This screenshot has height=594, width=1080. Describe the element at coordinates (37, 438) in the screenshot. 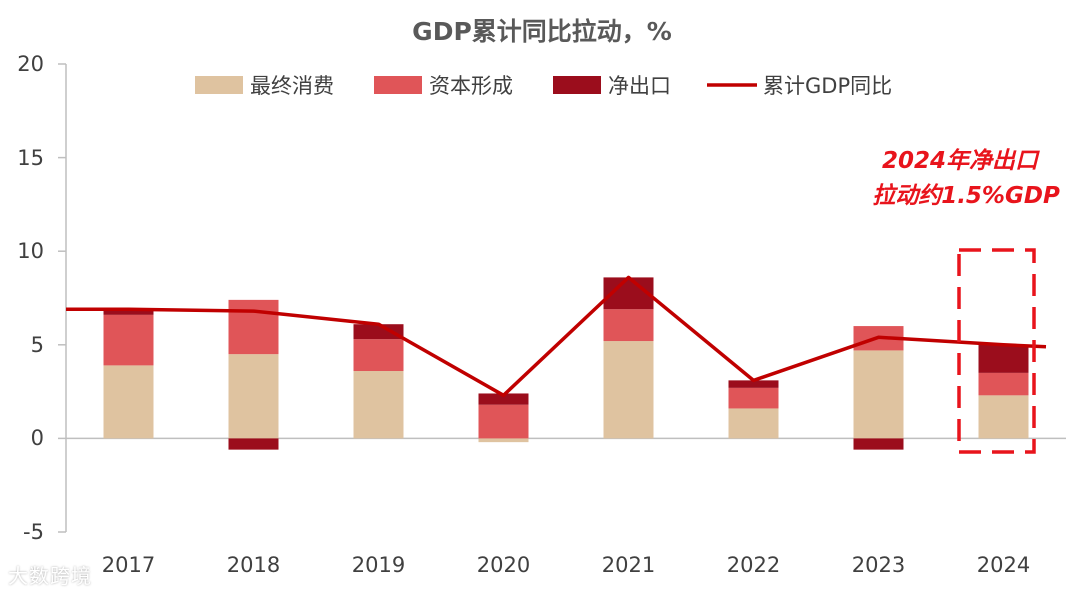

I see `y-tick-label: 0` at that location.